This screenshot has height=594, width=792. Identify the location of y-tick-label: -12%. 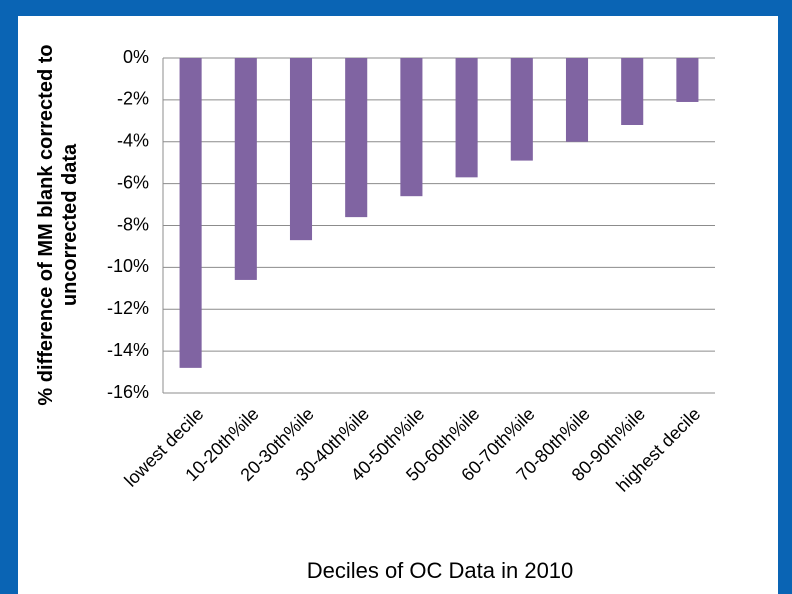
(128, 308).